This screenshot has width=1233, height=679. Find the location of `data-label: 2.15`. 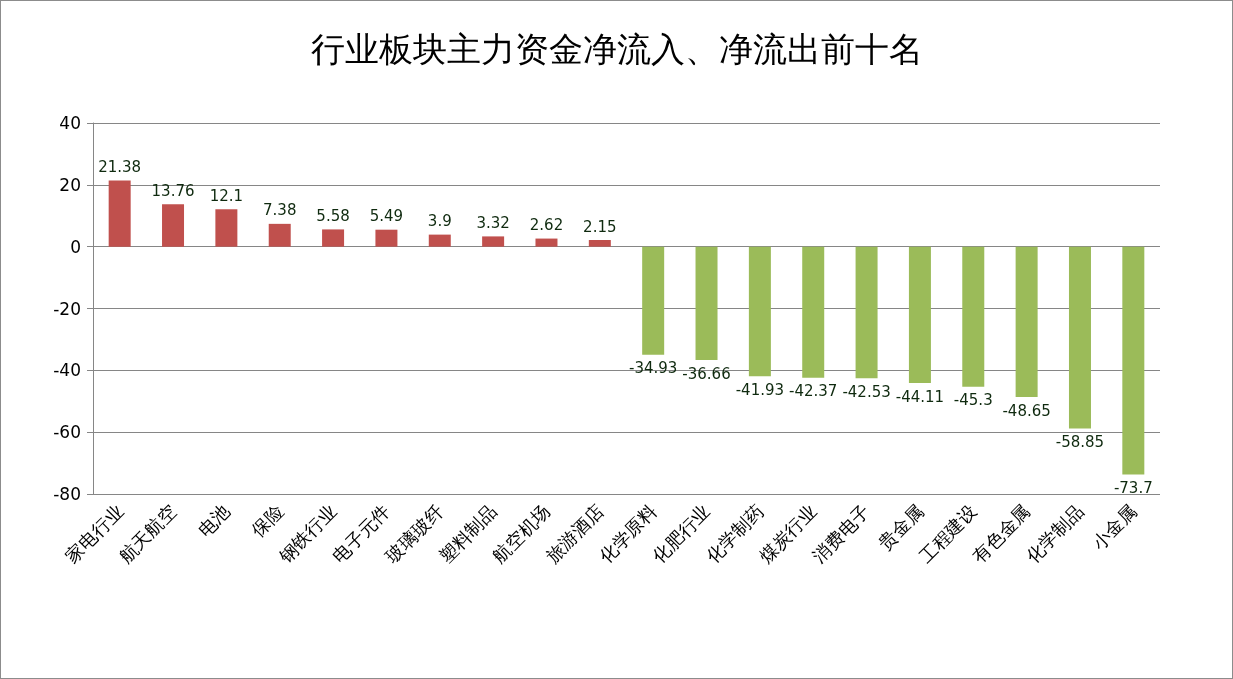

data-label: 2.15 is located at coordinates (600, 226).